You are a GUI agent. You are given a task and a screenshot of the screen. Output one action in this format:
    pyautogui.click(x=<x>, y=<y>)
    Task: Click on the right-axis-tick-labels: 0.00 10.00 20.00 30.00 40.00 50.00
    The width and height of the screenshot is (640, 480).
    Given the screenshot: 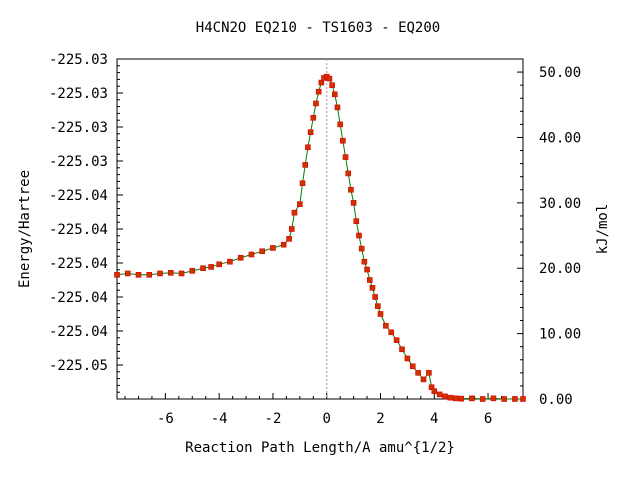 What is the action you would take?
    pyautogui.click(x=560, y=236)
    